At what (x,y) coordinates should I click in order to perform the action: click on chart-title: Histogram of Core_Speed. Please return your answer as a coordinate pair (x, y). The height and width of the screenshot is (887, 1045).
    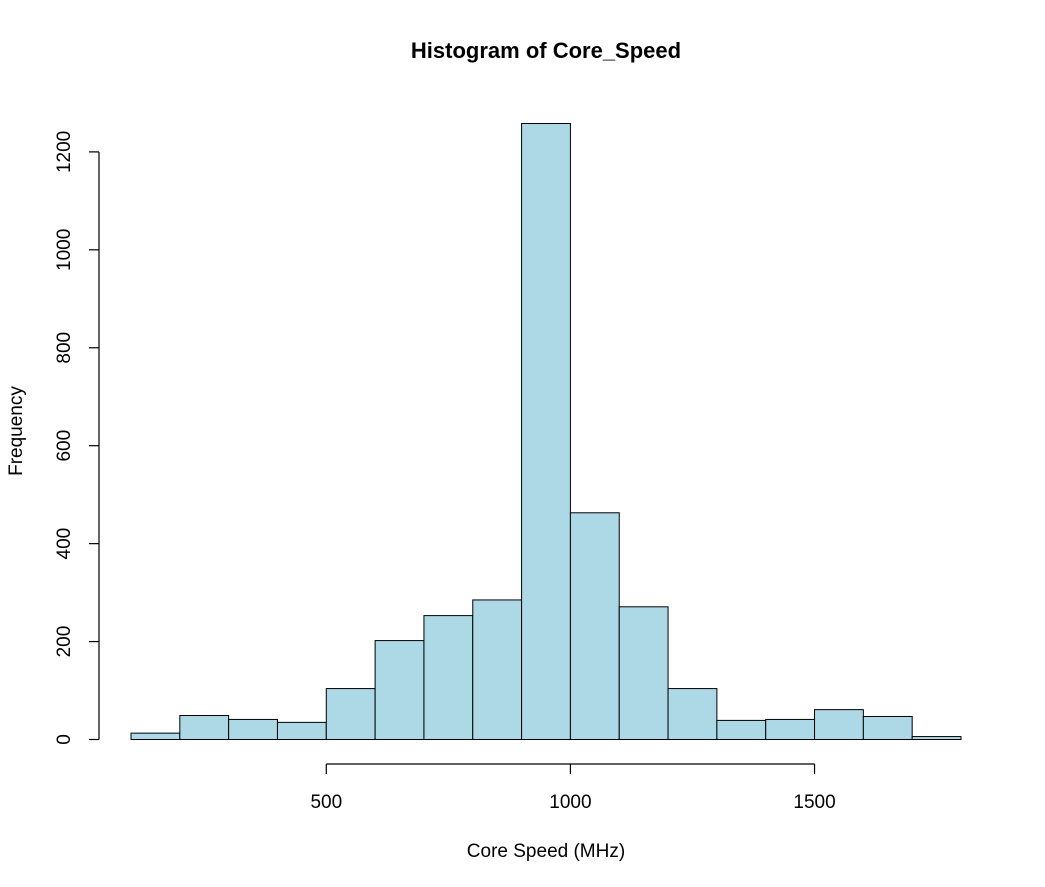
    Looking at the image, I should click on (546, 50).